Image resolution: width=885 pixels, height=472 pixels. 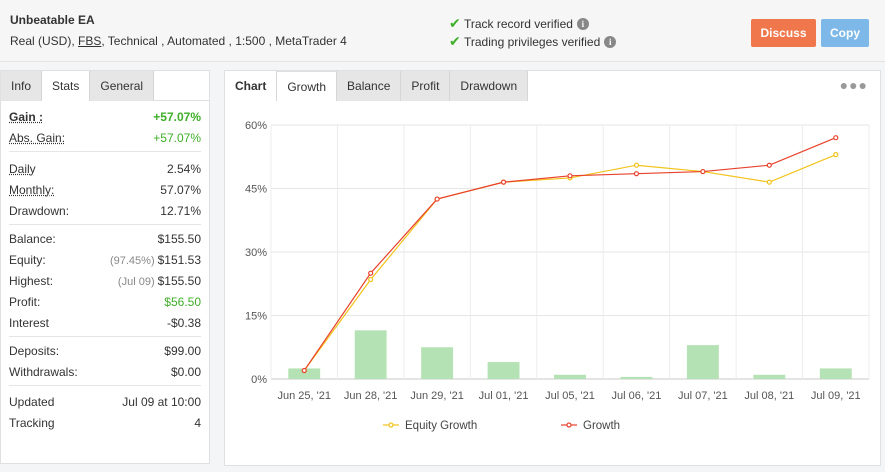 What do you see at coordinates (31, 280) in the screenshot?
I see `highest-label: Highest:` at bounding box center [31, 280].